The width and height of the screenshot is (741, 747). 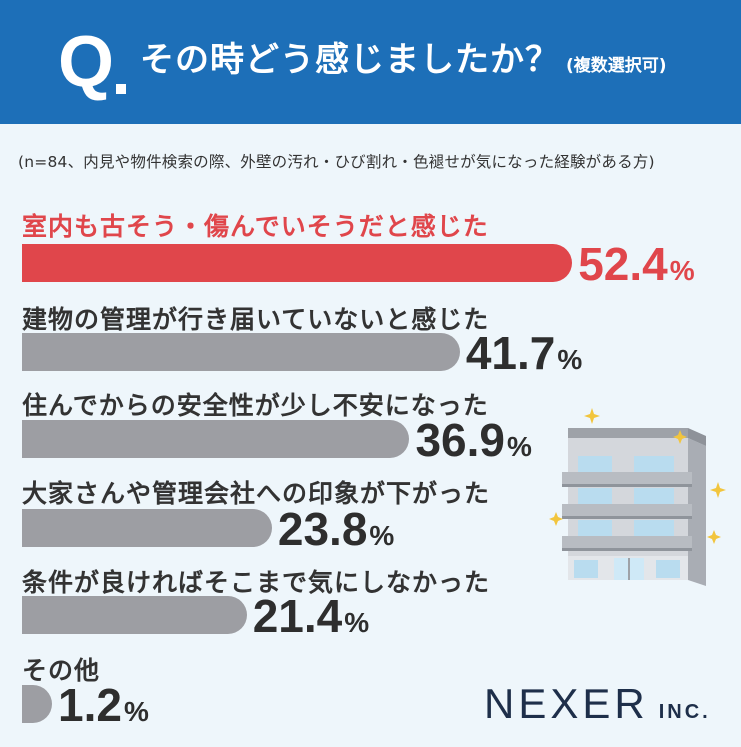 What do you see at coordinates (637, 497) in the screenshot?
I see `apartment-building-icon` at bounding box center [637, 497].